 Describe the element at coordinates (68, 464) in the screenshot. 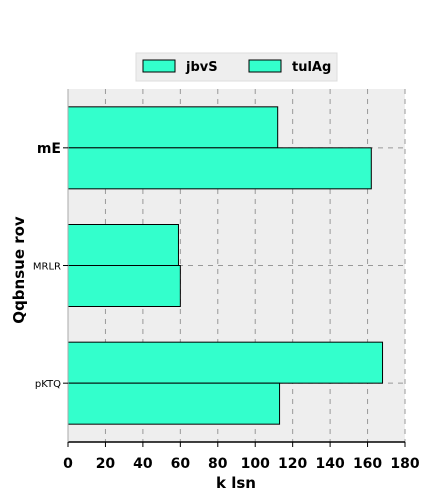

I see `x-tick-label: 0` at that location.